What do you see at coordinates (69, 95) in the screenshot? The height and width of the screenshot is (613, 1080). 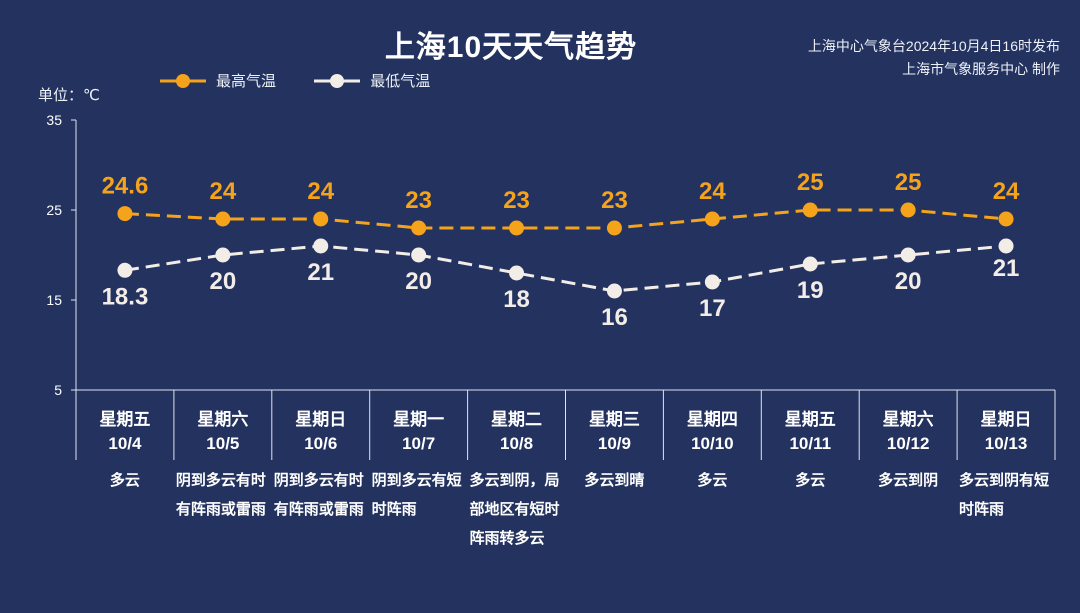 I see `y-axis-unit-label: 单位：℃` at bounding box center [69, 95].